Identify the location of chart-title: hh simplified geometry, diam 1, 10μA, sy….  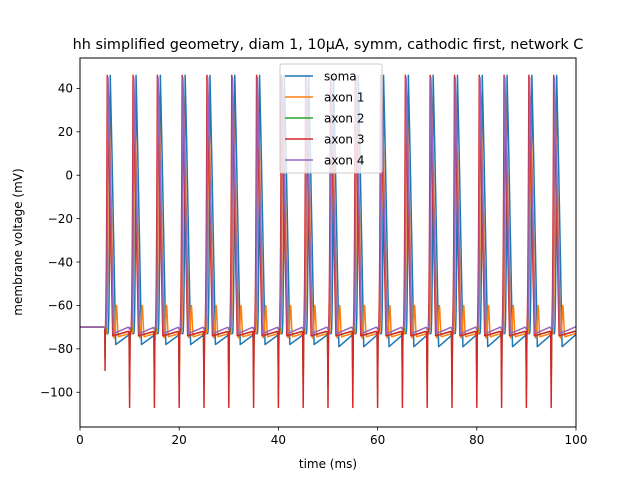
(328, 45).